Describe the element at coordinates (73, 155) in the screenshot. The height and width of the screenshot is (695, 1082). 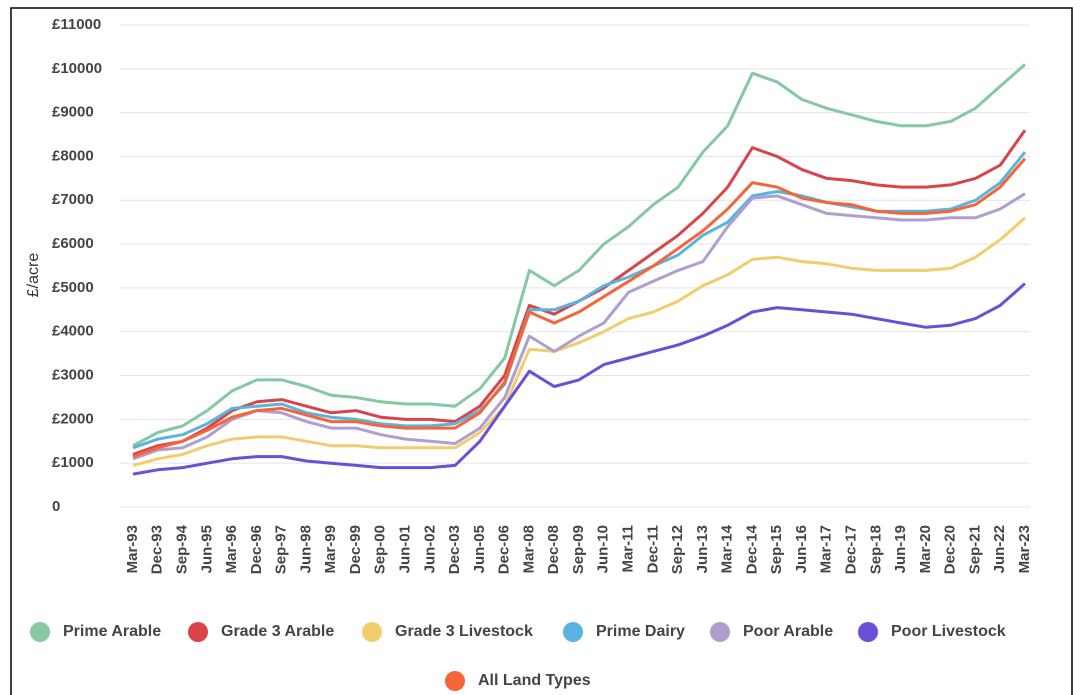
I see `y-tick-label: £8000` at that location.